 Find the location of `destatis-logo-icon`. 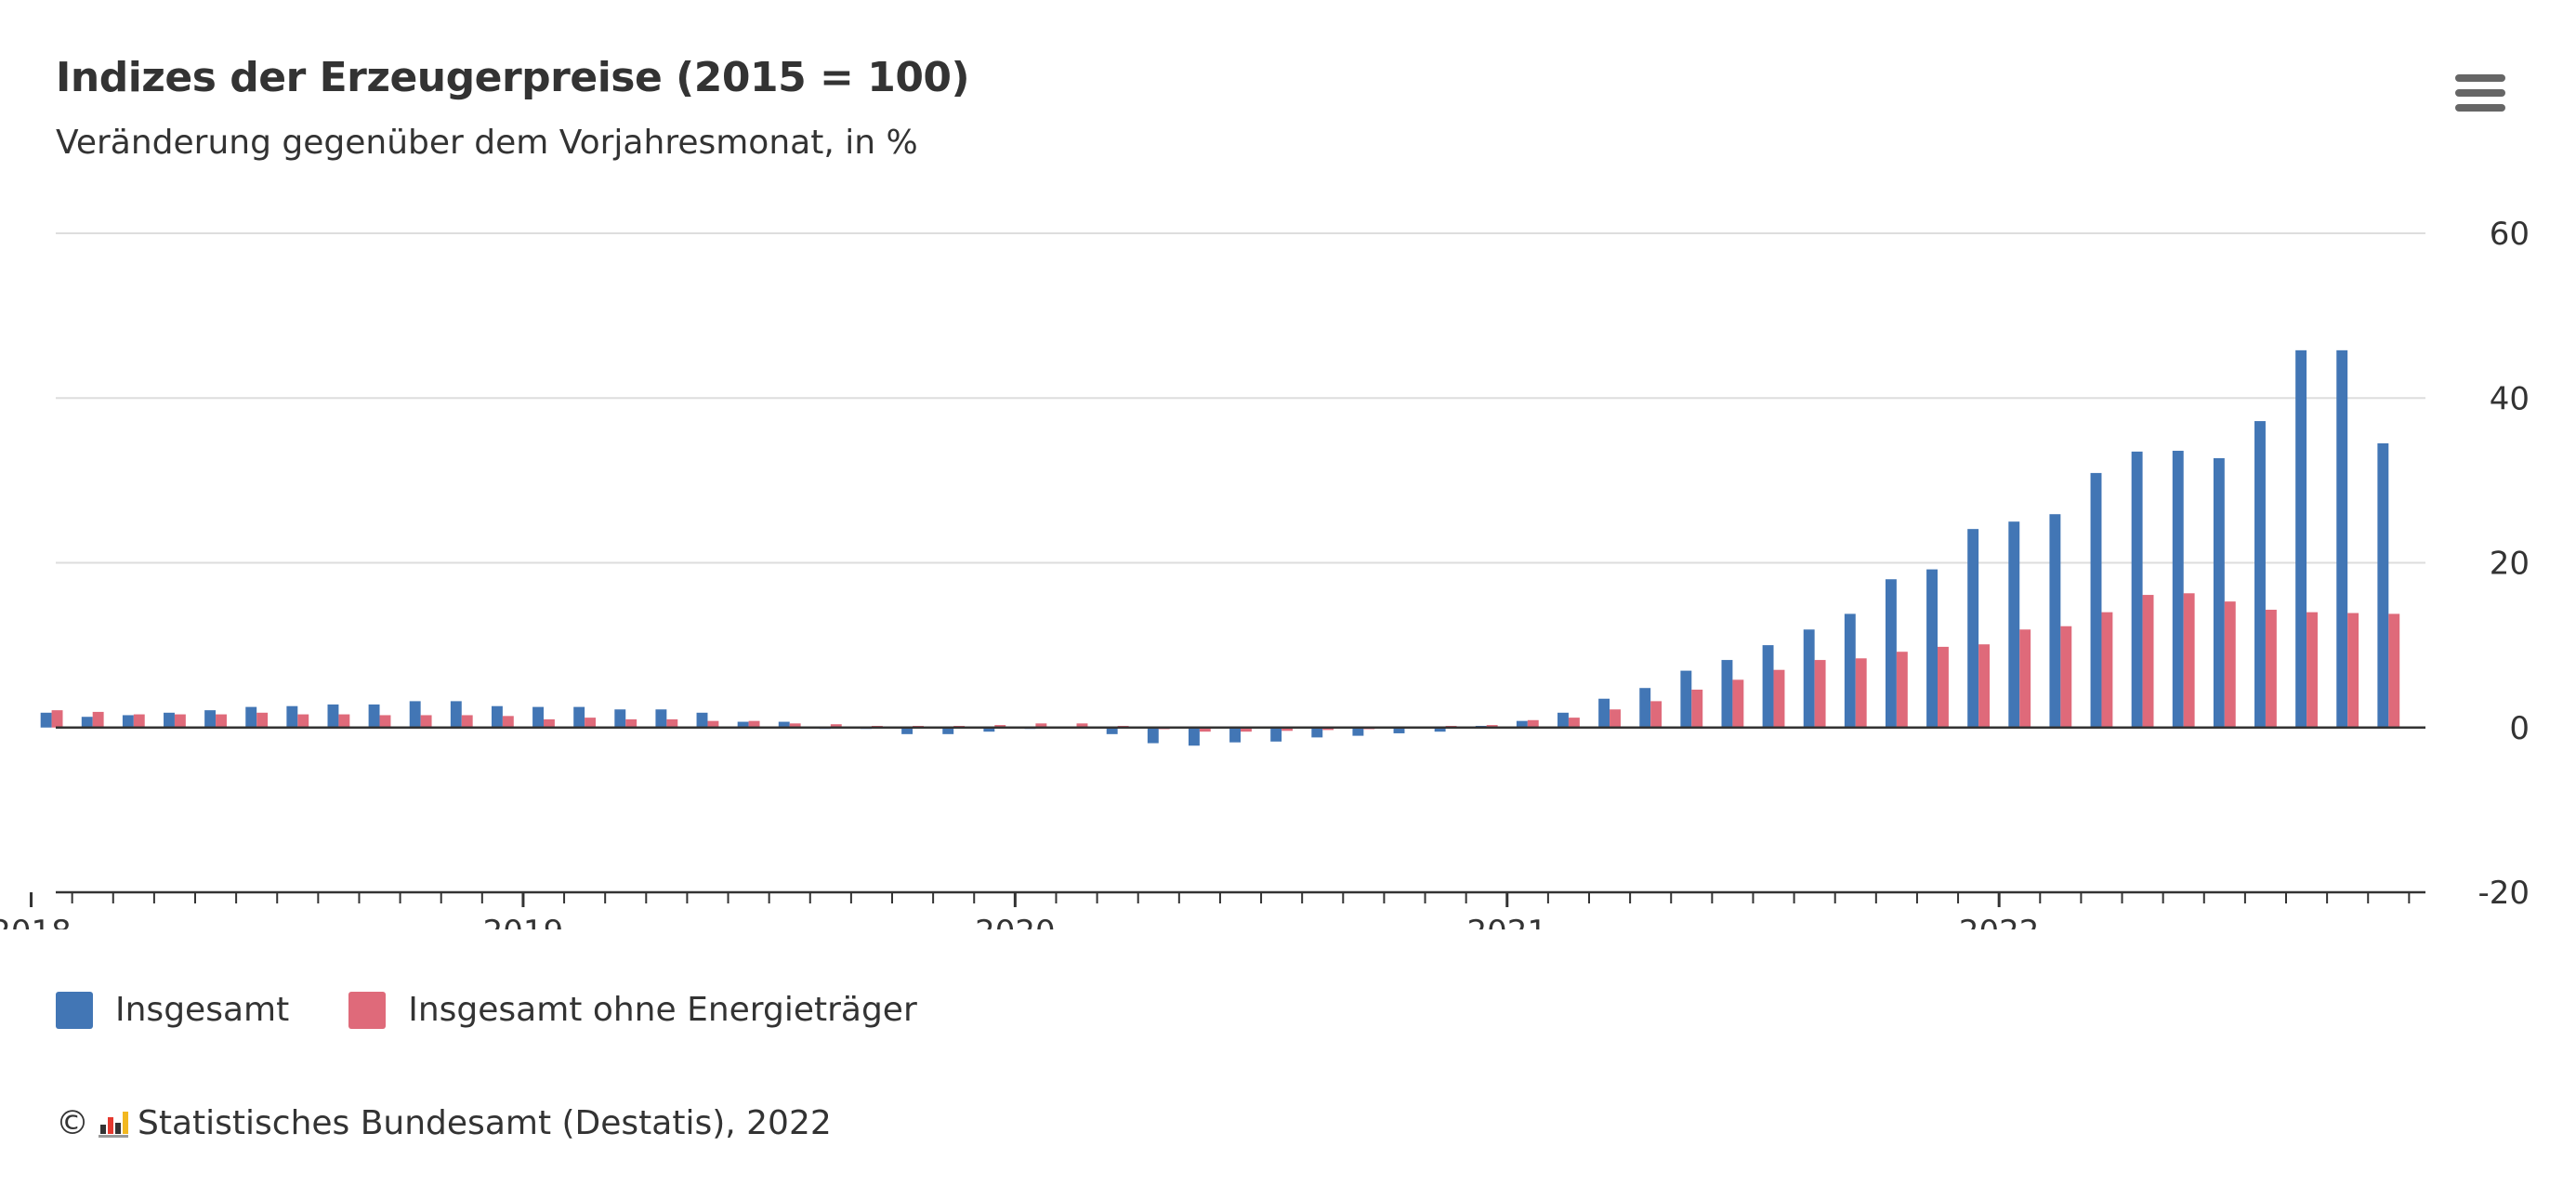

destatis-logo-icon is located at coordinates (113, 1124).